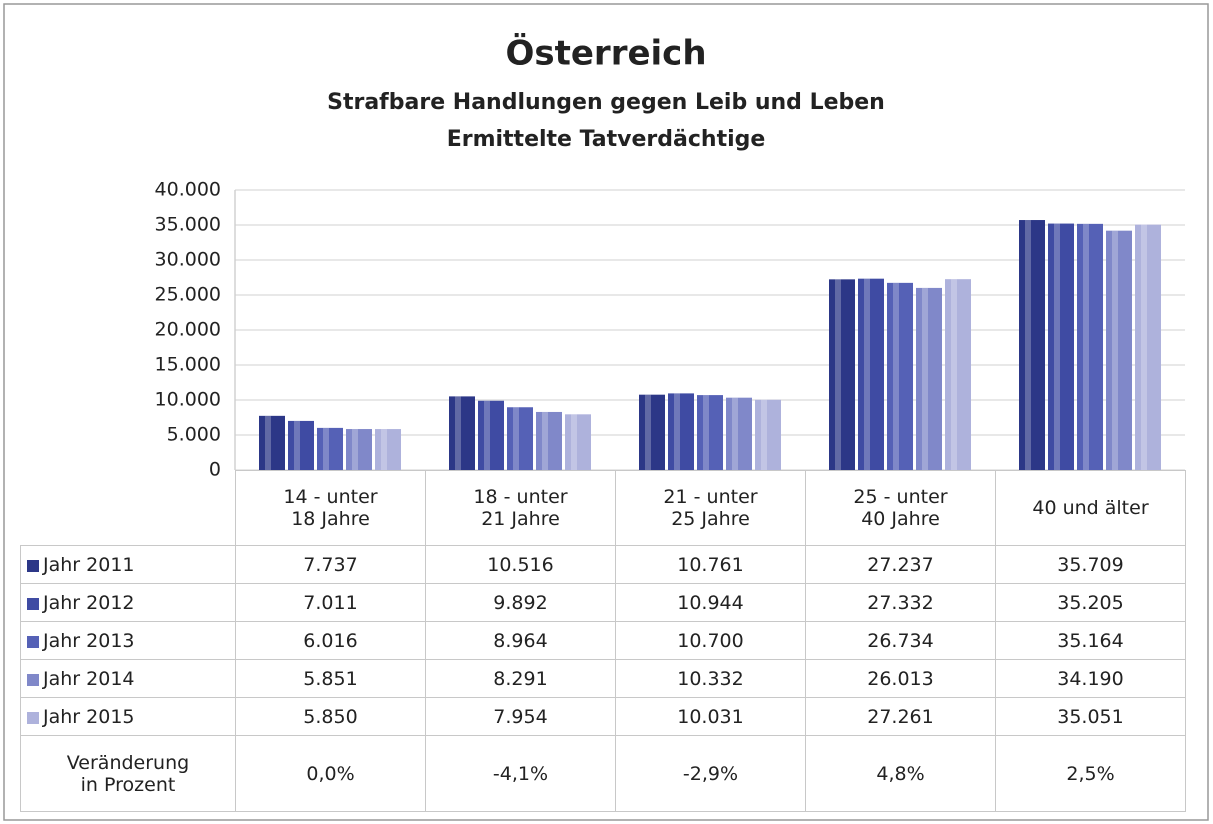 Image resolution: width=1213 pixels, height=824 pixels. What do you see at coordinates (330, 508) in the screenshot?
I see `x-tick-label: 14 - unter 18 Jahre` at bounding box center [330, 508].